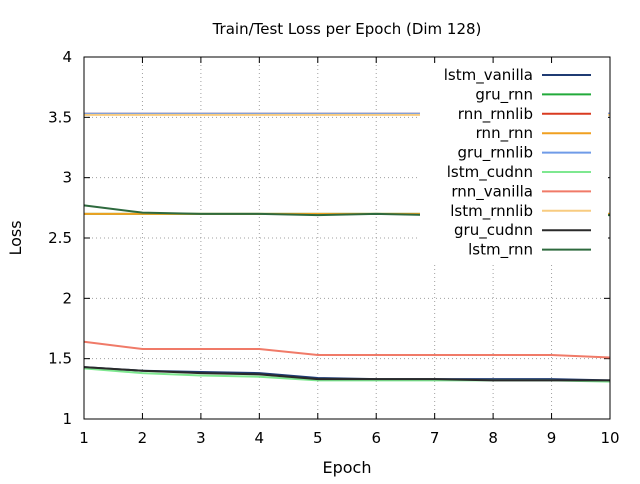  I want to click on legend-label-rnn_rnnlib: rnn_rnnlib, so click(495, 114).